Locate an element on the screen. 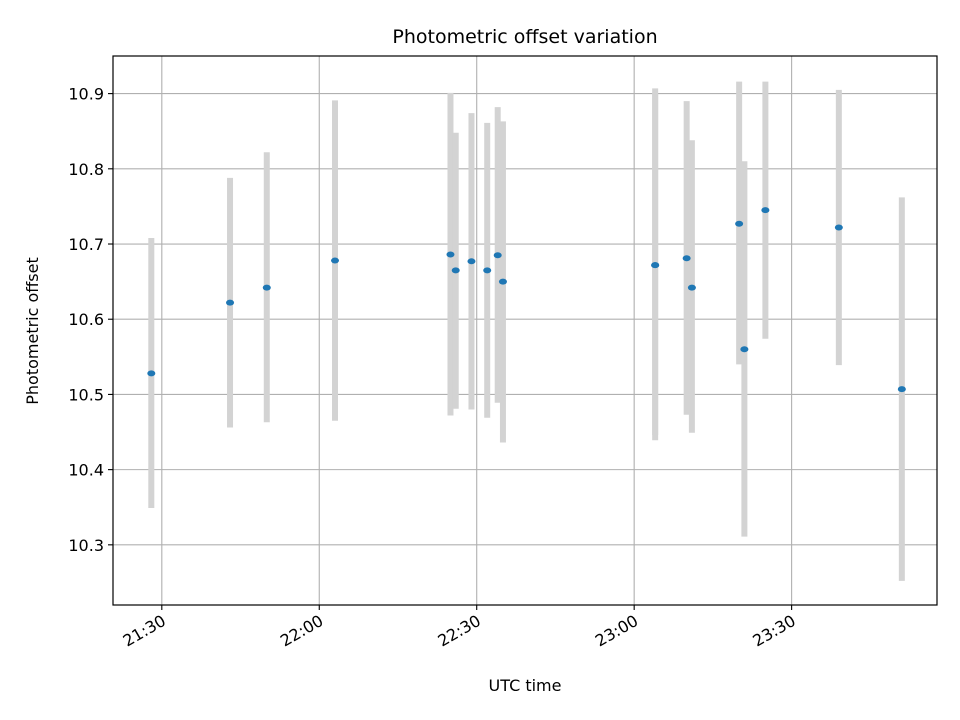  y-tick-label: 10.6 is located at coordinates (86, 319).